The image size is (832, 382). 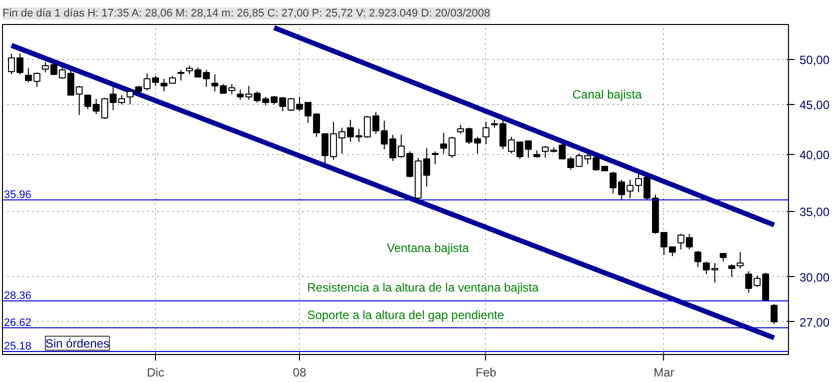 What do you see at coordinates (428, 247) in the screenshot?
I see `annotation: Ventana bajista` at bounding box center [428, 247].